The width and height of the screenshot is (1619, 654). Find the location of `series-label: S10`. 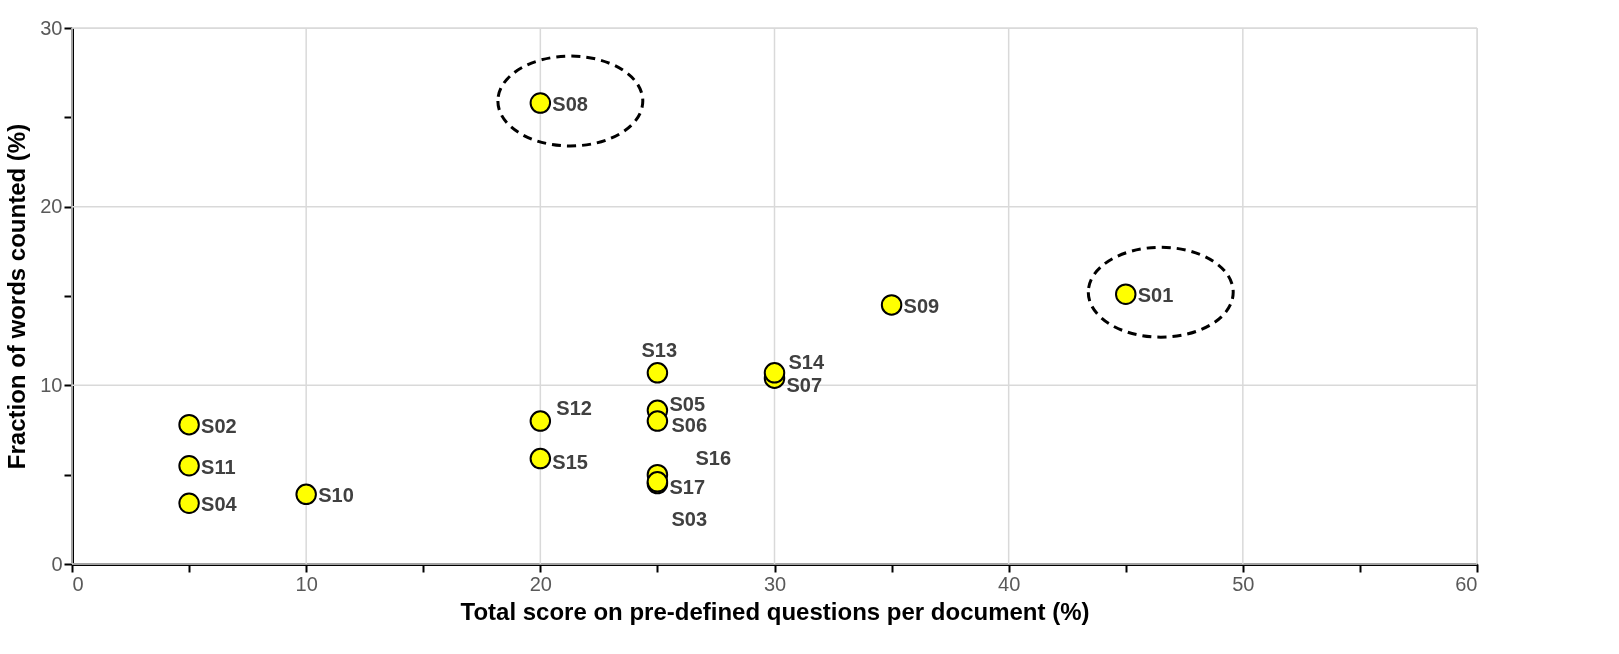

series-label: S10 is located at coordinates (336, 495).